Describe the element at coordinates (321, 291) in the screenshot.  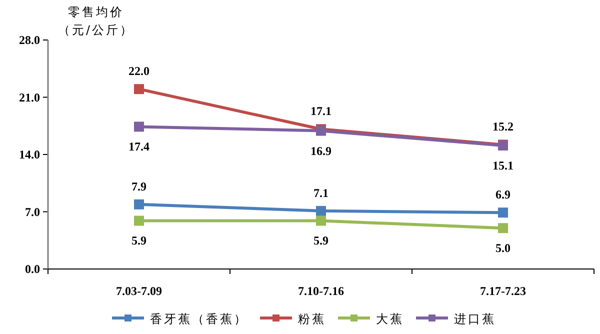
I see `x-tick-label: 7.10-7.16` at that location.